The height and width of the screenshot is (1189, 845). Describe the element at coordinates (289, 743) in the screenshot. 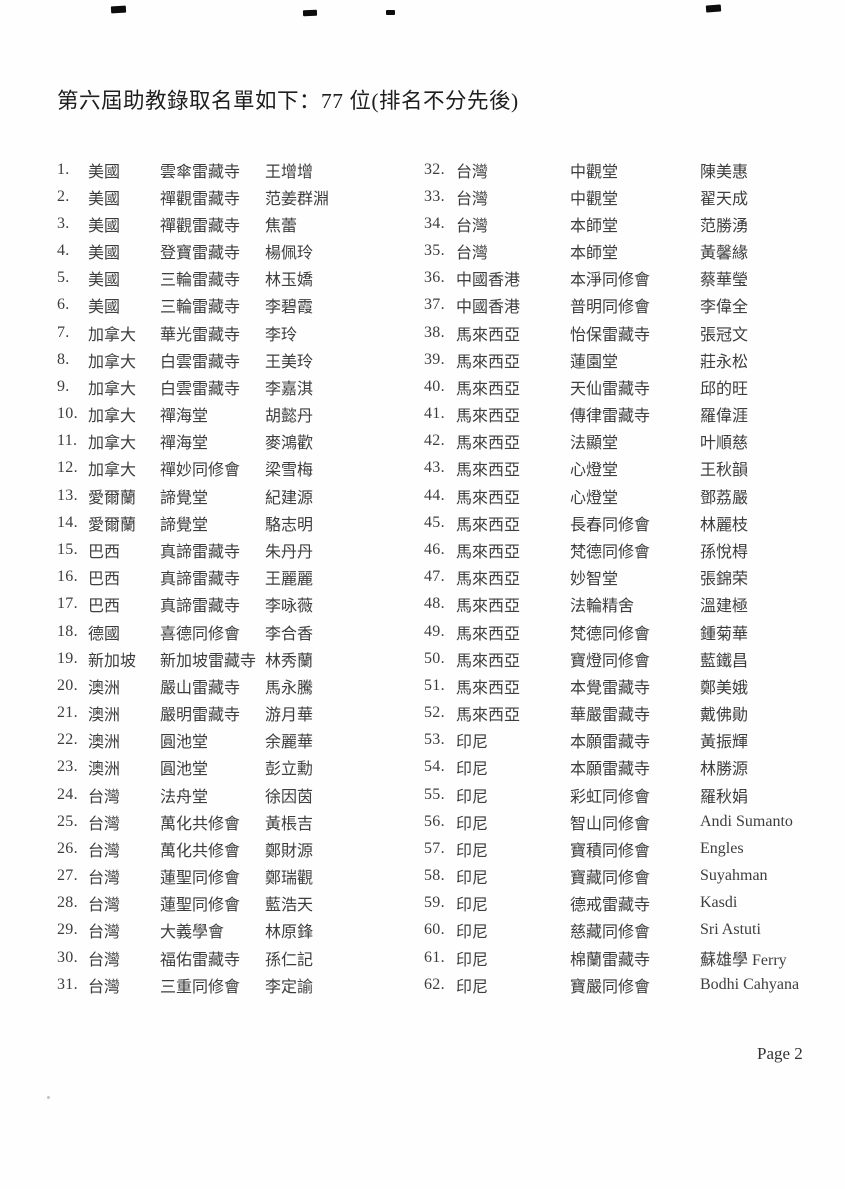

I see `row-person-name: 余麗華` at that location.